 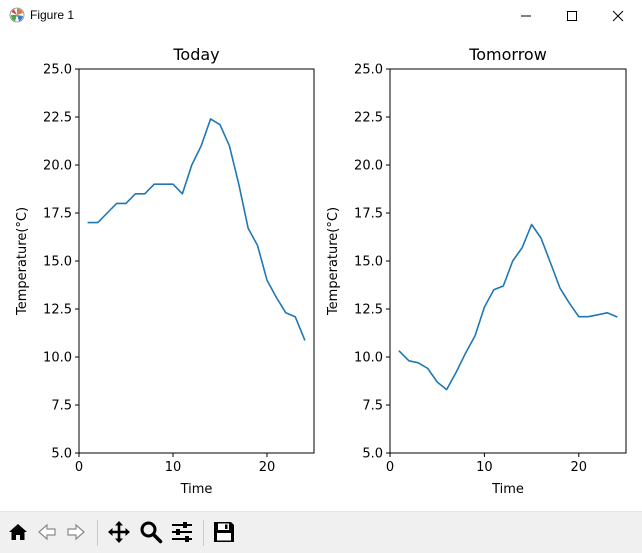 I want to click on home-button, so click(x=18, y=532).